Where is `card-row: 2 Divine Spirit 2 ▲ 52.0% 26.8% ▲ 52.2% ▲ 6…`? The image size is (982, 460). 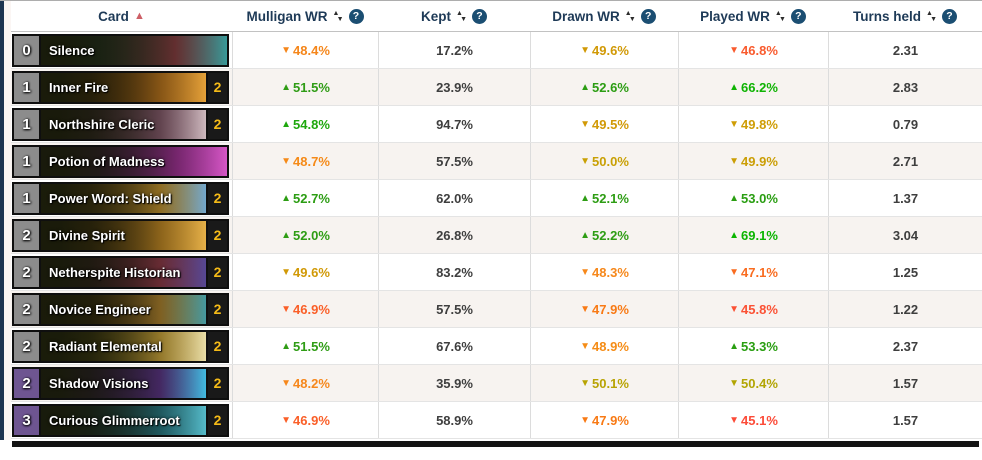 card-row: 2 Divine Spirit 2 ▲ 52.0% 26.8% ▲ 52.2% ▲ 6… is located at coordinates (496, 235).